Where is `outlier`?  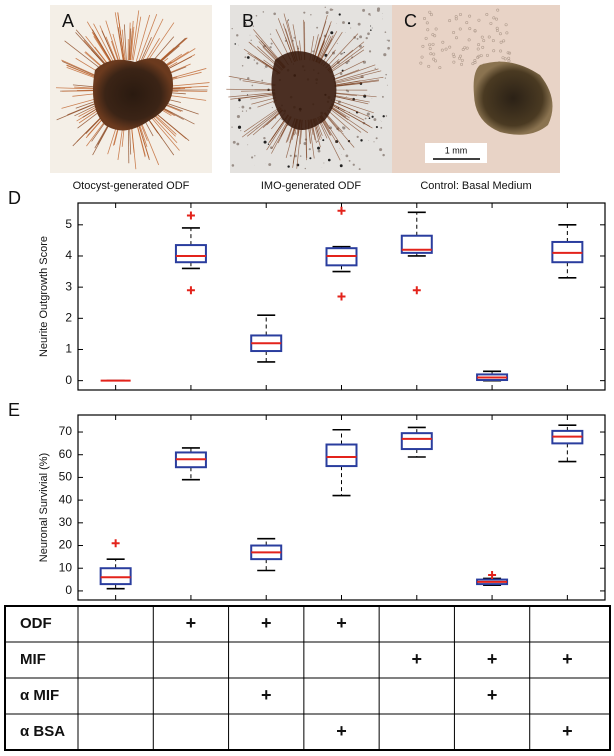
outlier is located at coordinates (190, 290).